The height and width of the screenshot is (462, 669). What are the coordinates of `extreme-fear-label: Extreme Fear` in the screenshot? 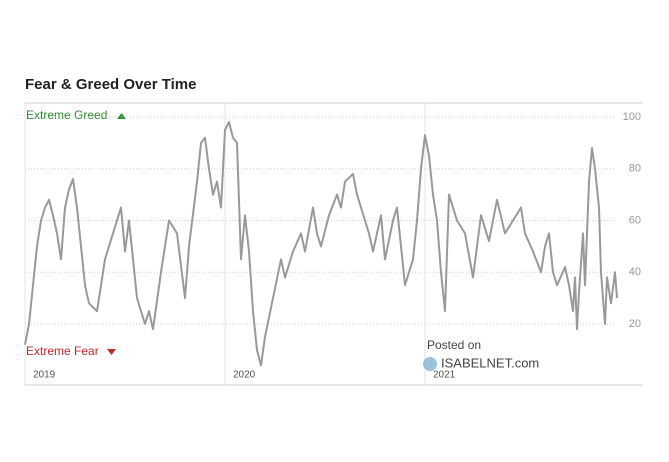 It's located at (62, 351).